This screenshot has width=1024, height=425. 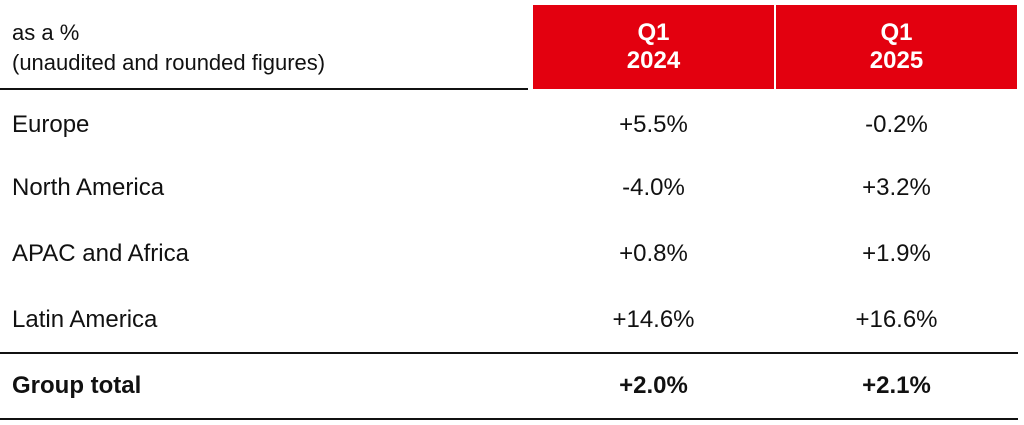 I want to click on table-row-europe: Europe +5.5% -0.2%, so click(x=512, y=125).